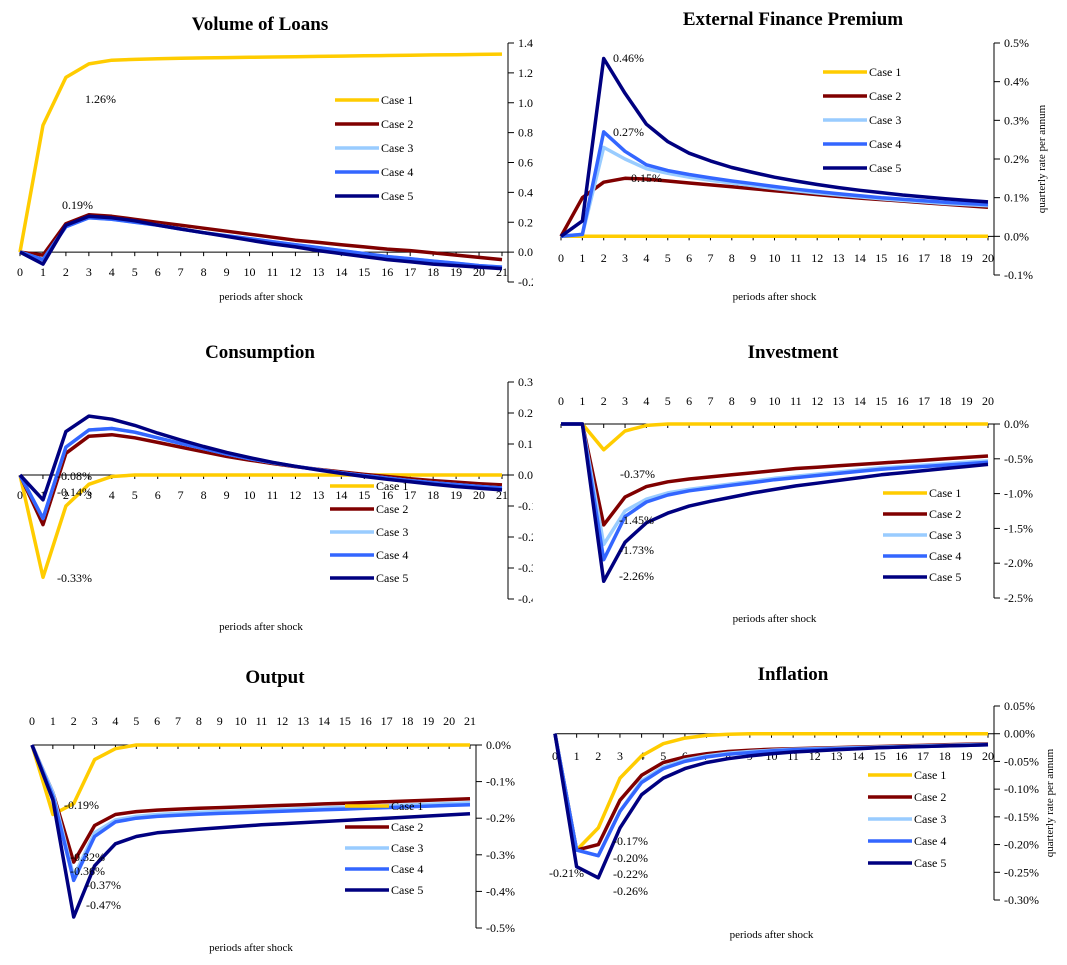  Describe the element at coordinates (525, 444) in the screenshot. I see `y-tick-label: 0.1%` at that location.